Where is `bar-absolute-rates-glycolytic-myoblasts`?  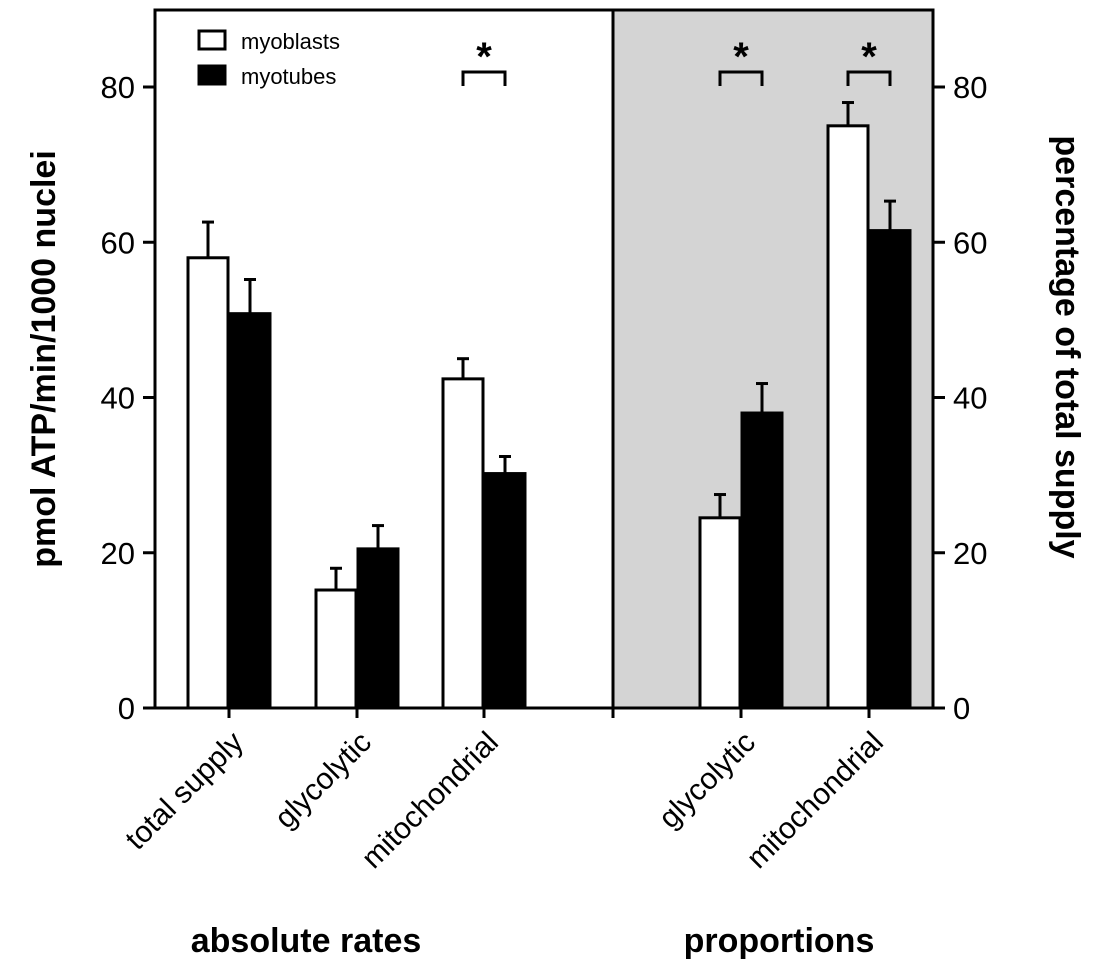
bar-absolute-rates-glycolytic-myoblasts is located at coordinates (336, 649).